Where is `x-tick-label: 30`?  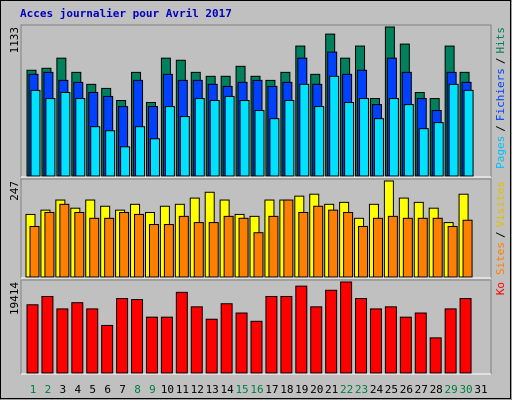
x-tick-label: 30 is located at coordinates (465, 389).